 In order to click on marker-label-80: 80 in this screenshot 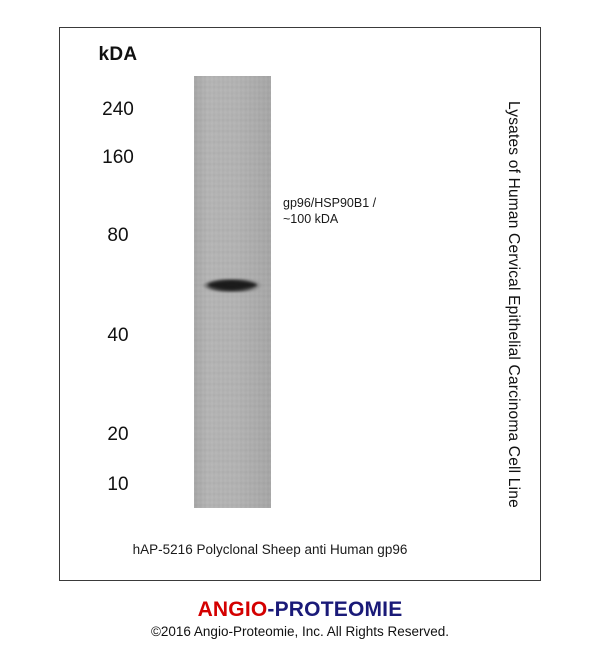, I will do `click(118, 235)`.